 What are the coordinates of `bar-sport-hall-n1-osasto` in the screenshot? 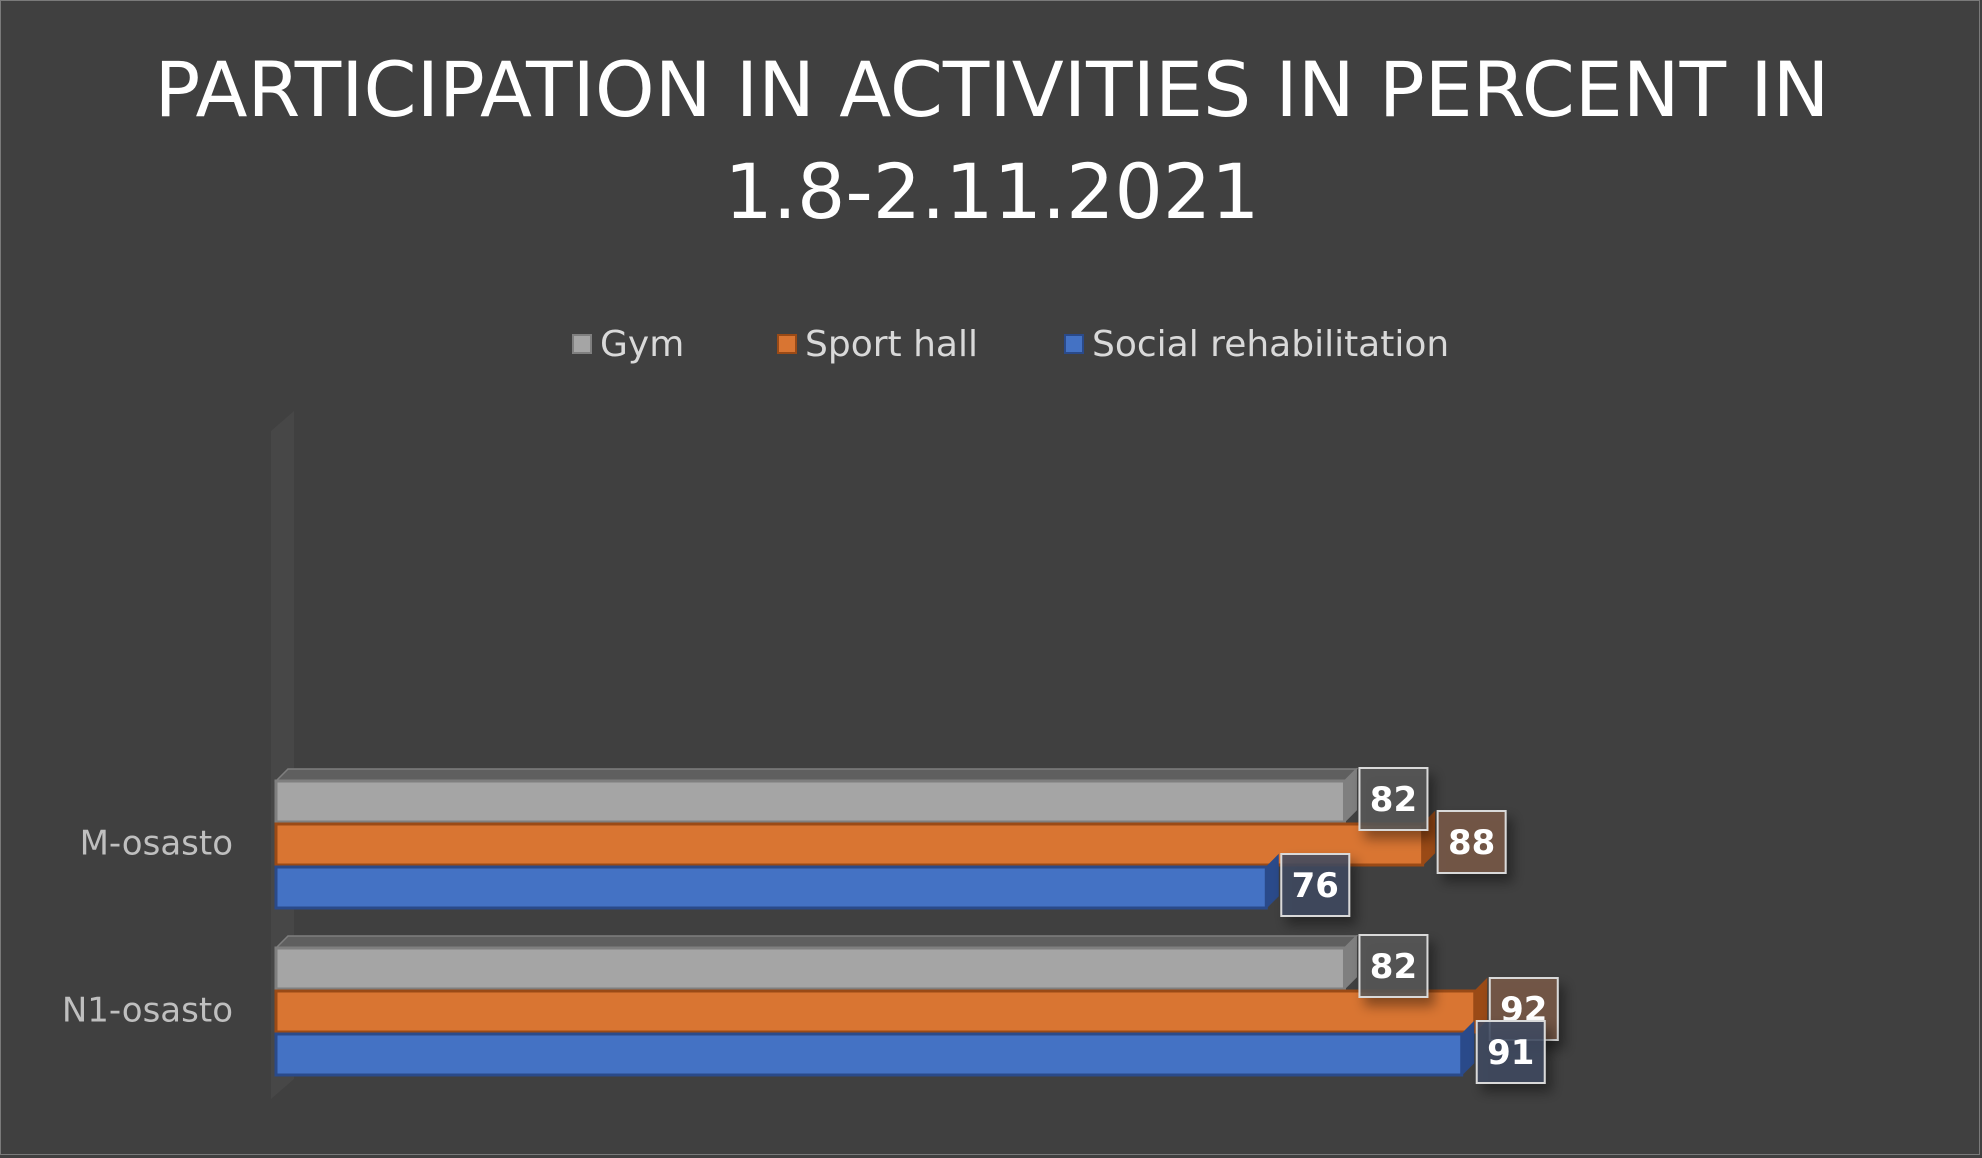 It's located at (881, 1005).